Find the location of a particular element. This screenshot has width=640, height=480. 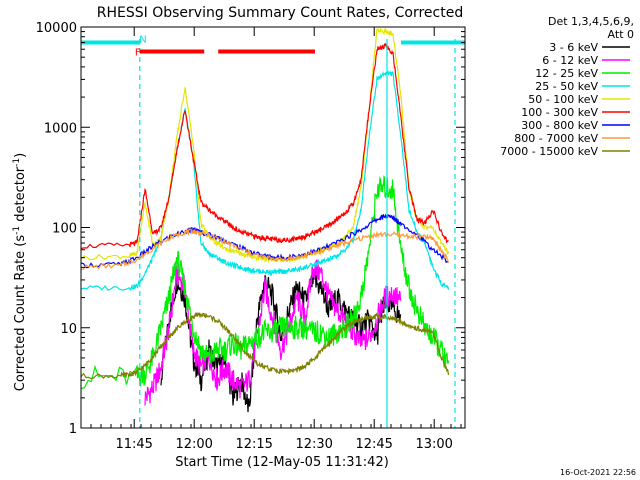

legend-header-line-2: Att 0 is located at coordinates (621, 34).